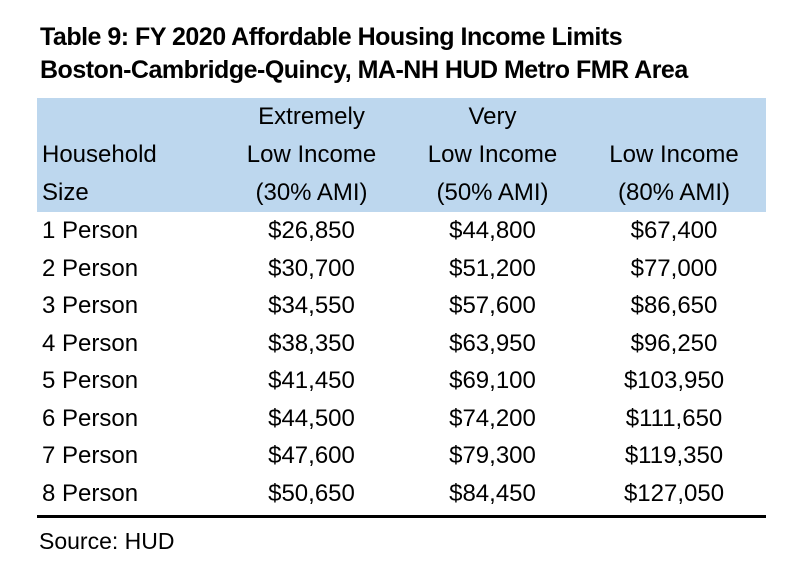 The height and width of the screenshot is (568, 800). What do you see at coordinates (90, 380) in the screenshot?
I see `row-household-size: 5 Person` at bounding box center [90, 380].